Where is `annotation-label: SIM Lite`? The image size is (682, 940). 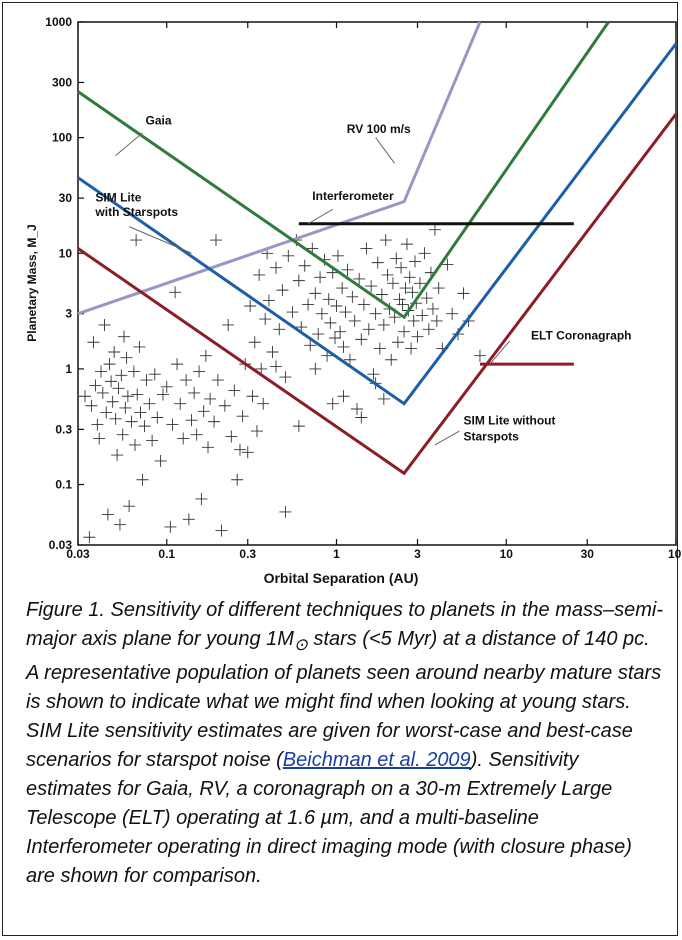 annotation-label: SIM Lite is located at coordinates (118, 198).